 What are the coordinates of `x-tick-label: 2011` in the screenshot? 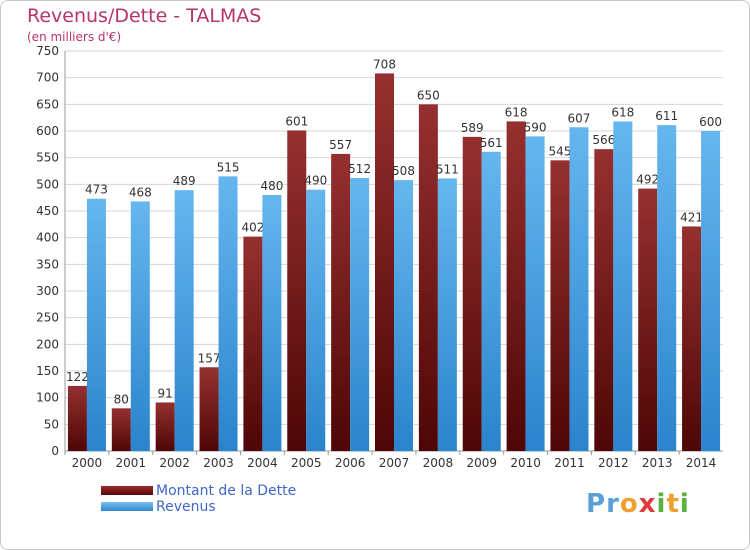 It's located at (569, 463).